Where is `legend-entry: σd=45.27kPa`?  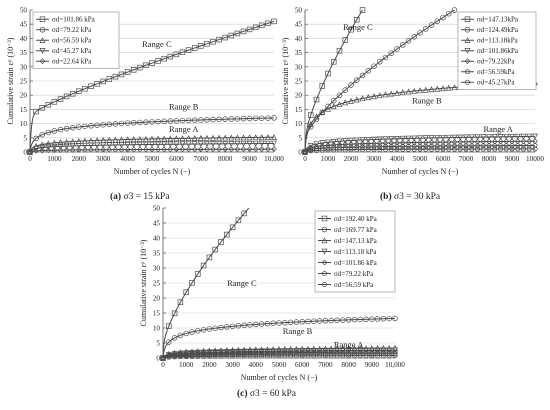
legend-entry: σd=45.27kPa is located at coordinates (496, 83).